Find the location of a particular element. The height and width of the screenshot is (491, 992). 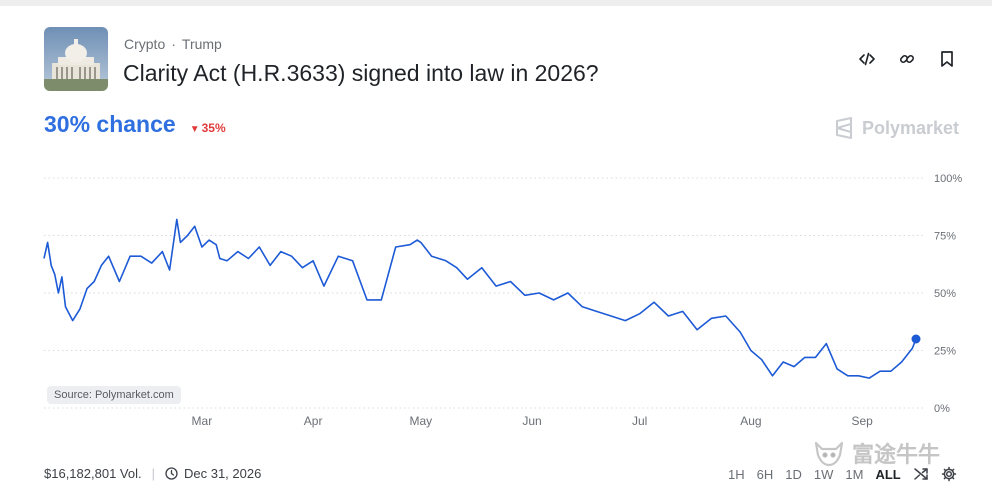

clock-icon is located at coordinates (171, 473).